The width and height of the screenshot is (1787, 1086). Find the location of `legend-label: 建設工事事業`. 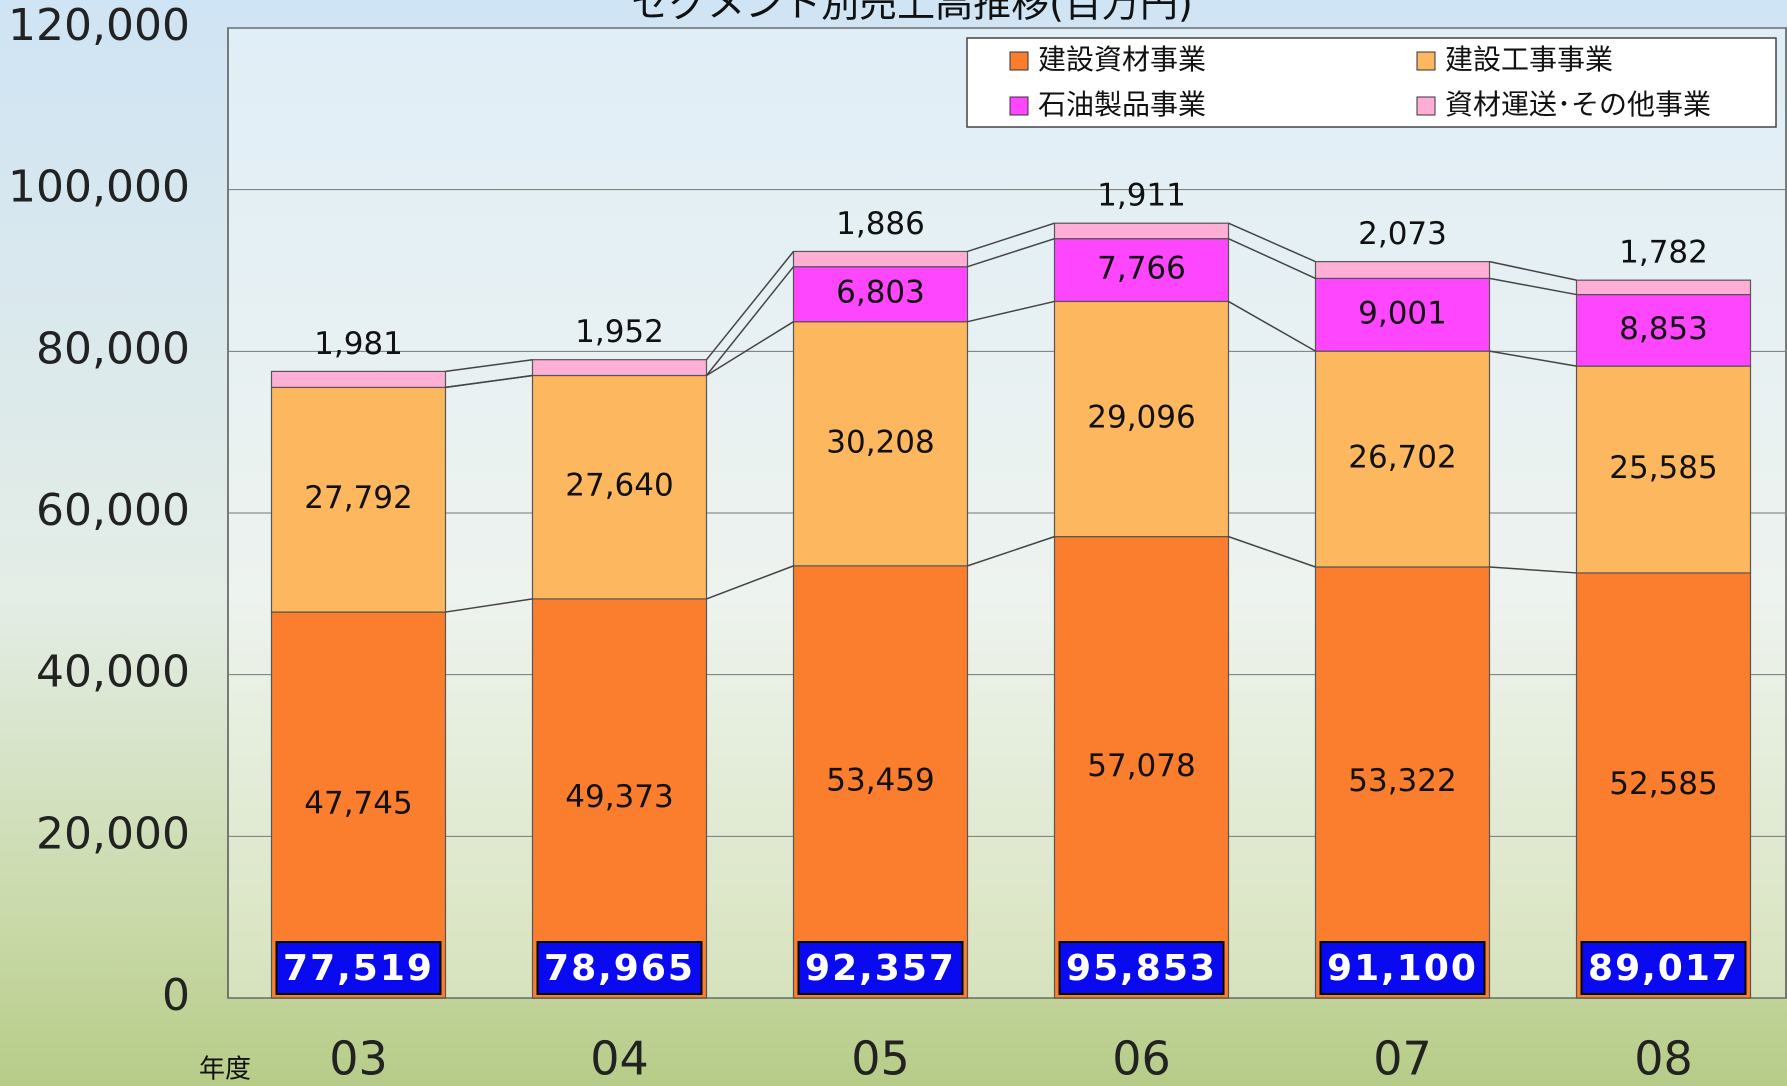

legend-label: 建設工事事業 is located at coordinates (1529, 59).